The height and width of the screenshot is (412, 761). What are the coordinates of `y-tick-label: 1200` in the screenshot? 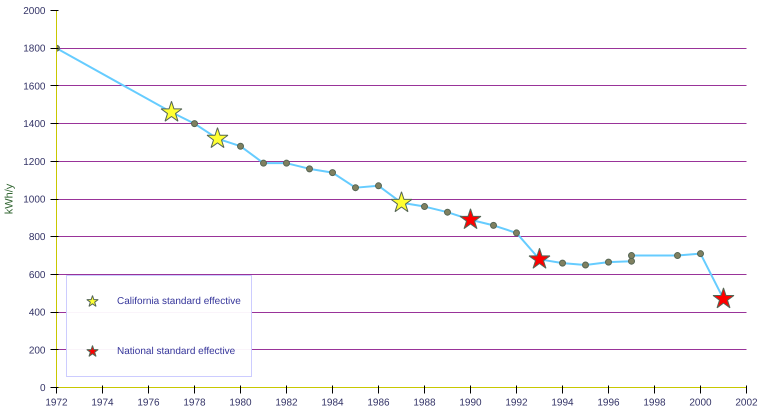 It's located at (34, 162).